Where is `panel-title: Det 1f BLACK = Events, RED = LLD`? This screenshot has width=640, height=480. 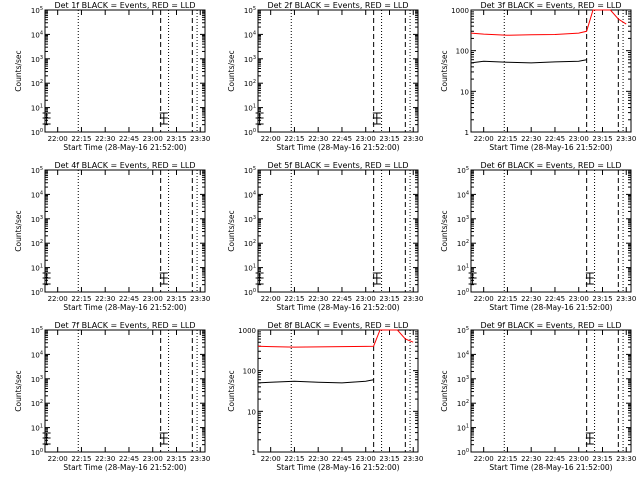
panel-title: Det 1f BLACK = Events, RED = LLD is located at coordinates (124, 5).